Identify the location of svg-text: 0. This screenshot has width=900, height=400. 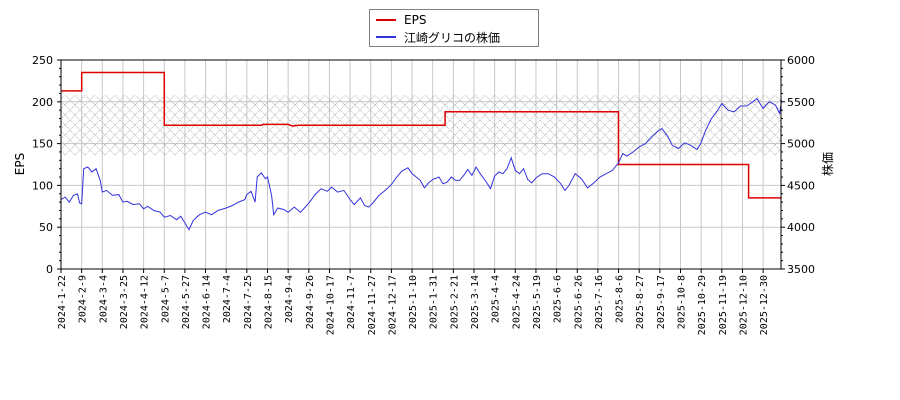
(49, 269).